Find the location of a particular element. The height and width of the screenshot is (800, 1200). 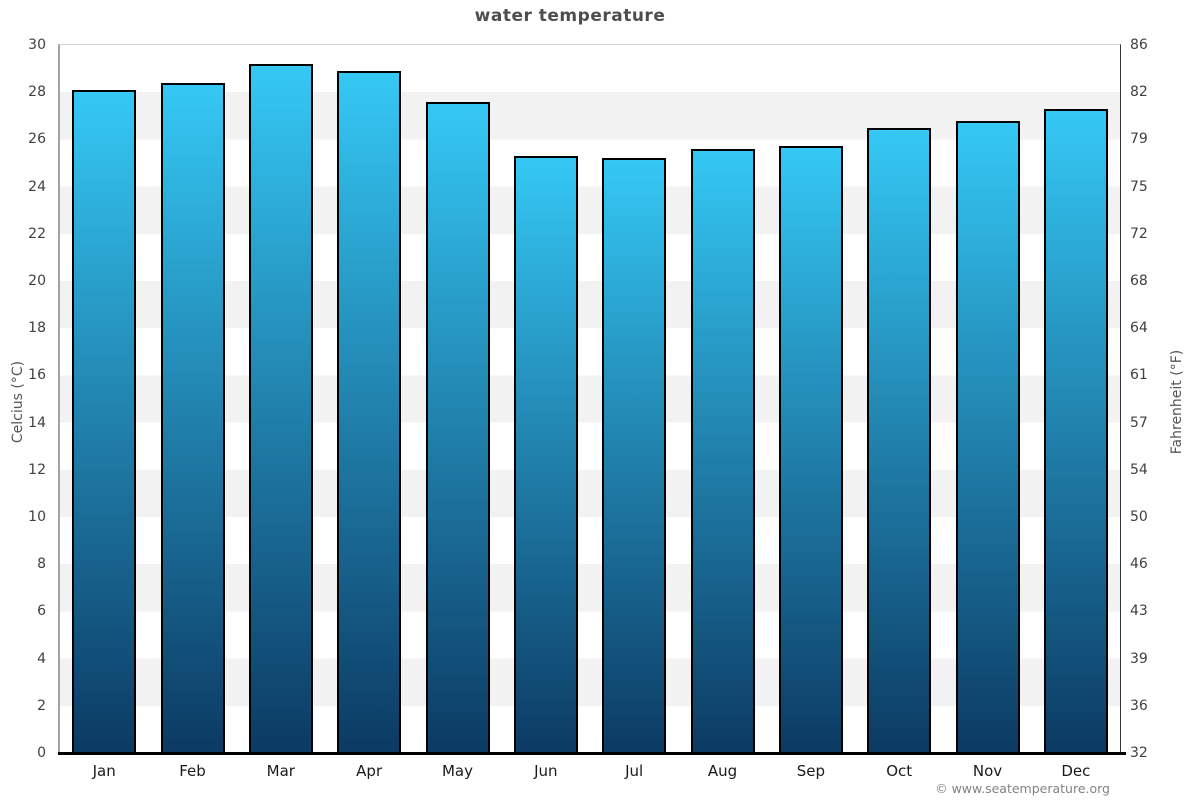

bar-feb is located at coordinates (192, 417).